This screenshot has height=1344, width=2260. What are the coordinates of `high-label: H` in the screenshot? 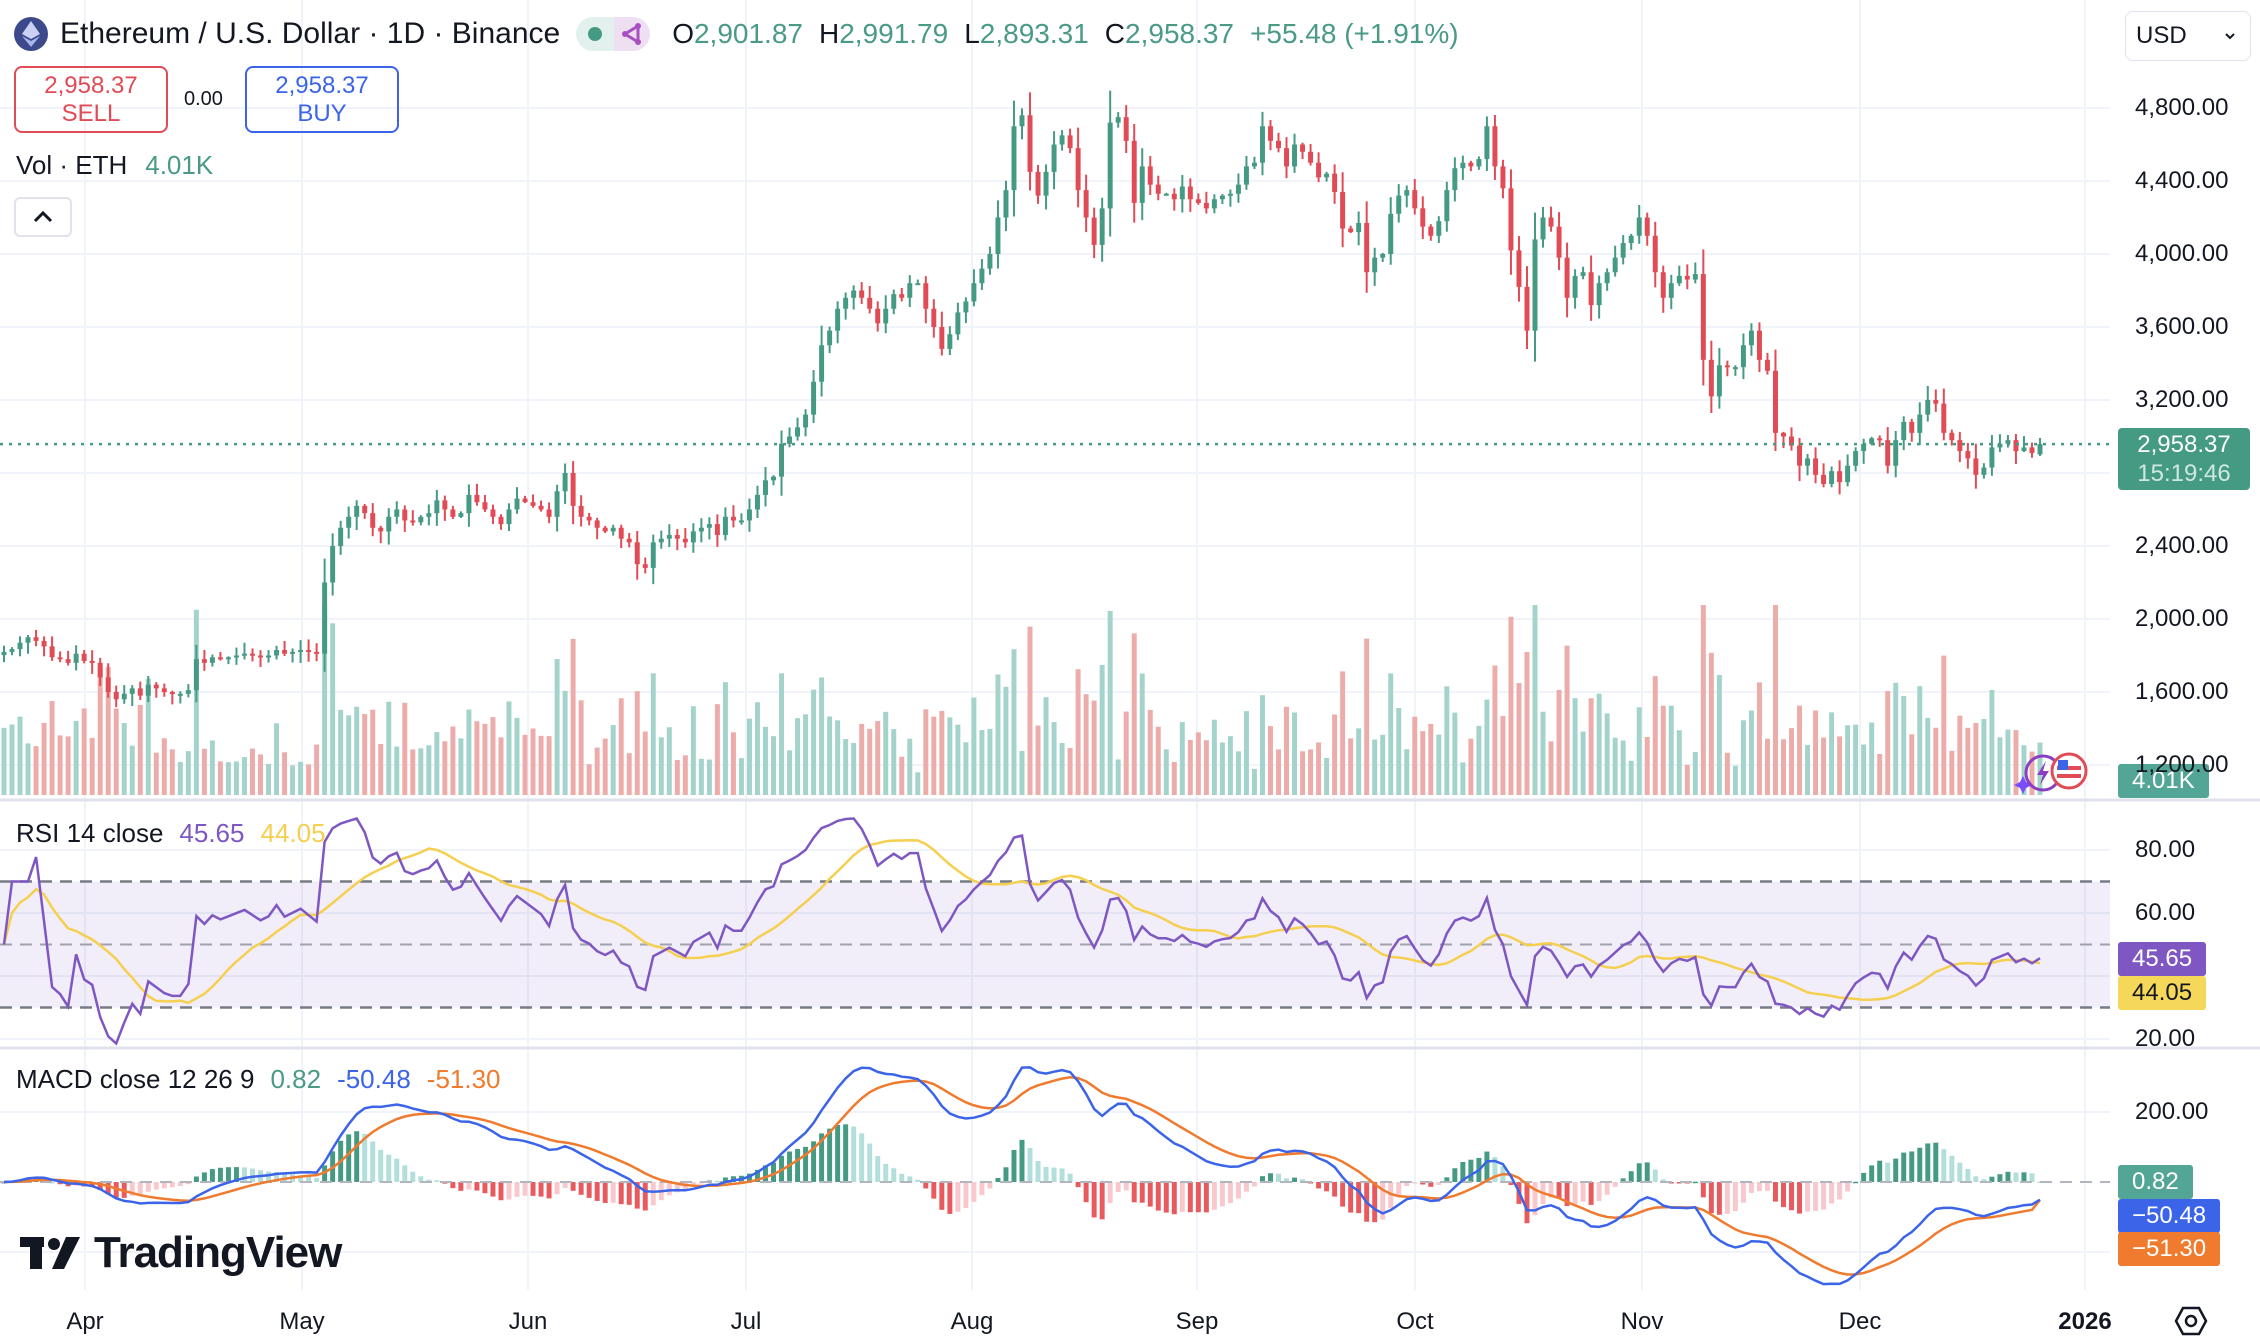 It's located at (829, 33).